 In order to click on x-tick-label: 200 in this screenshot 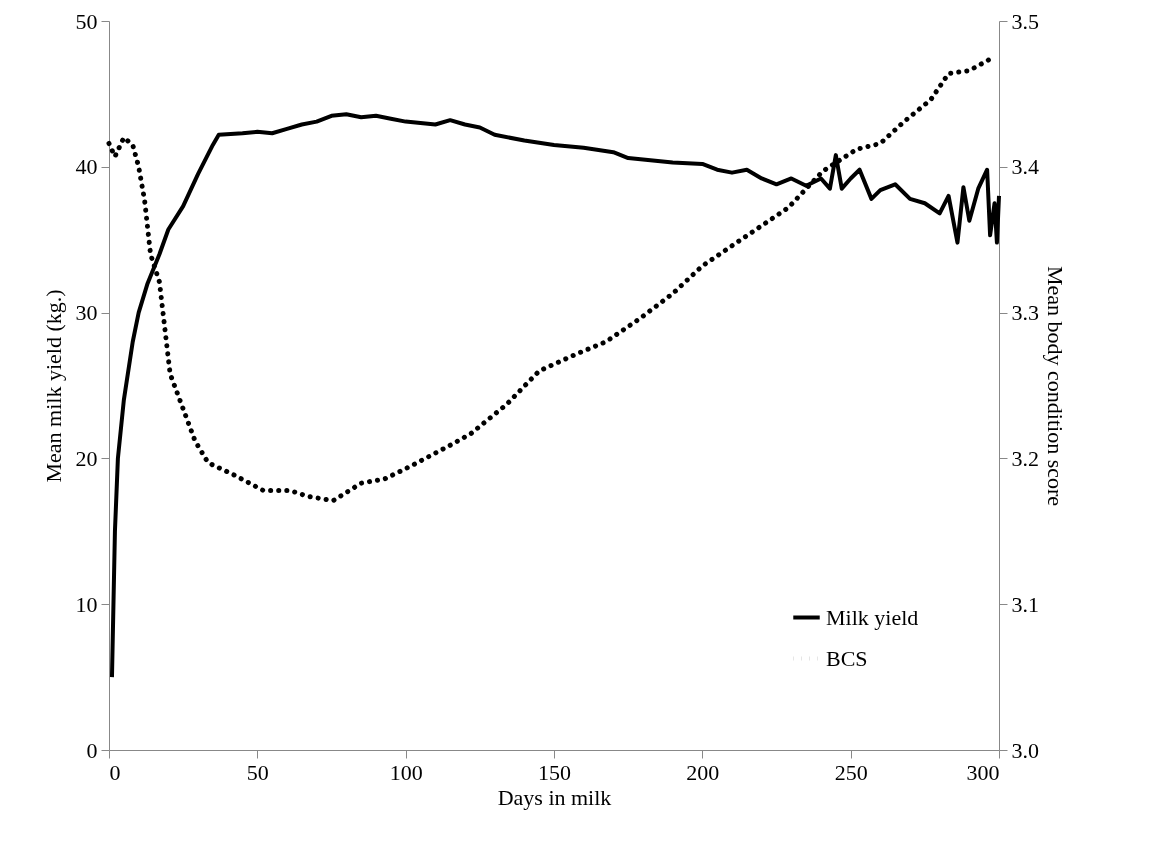, I will do `click(703, 772)`.